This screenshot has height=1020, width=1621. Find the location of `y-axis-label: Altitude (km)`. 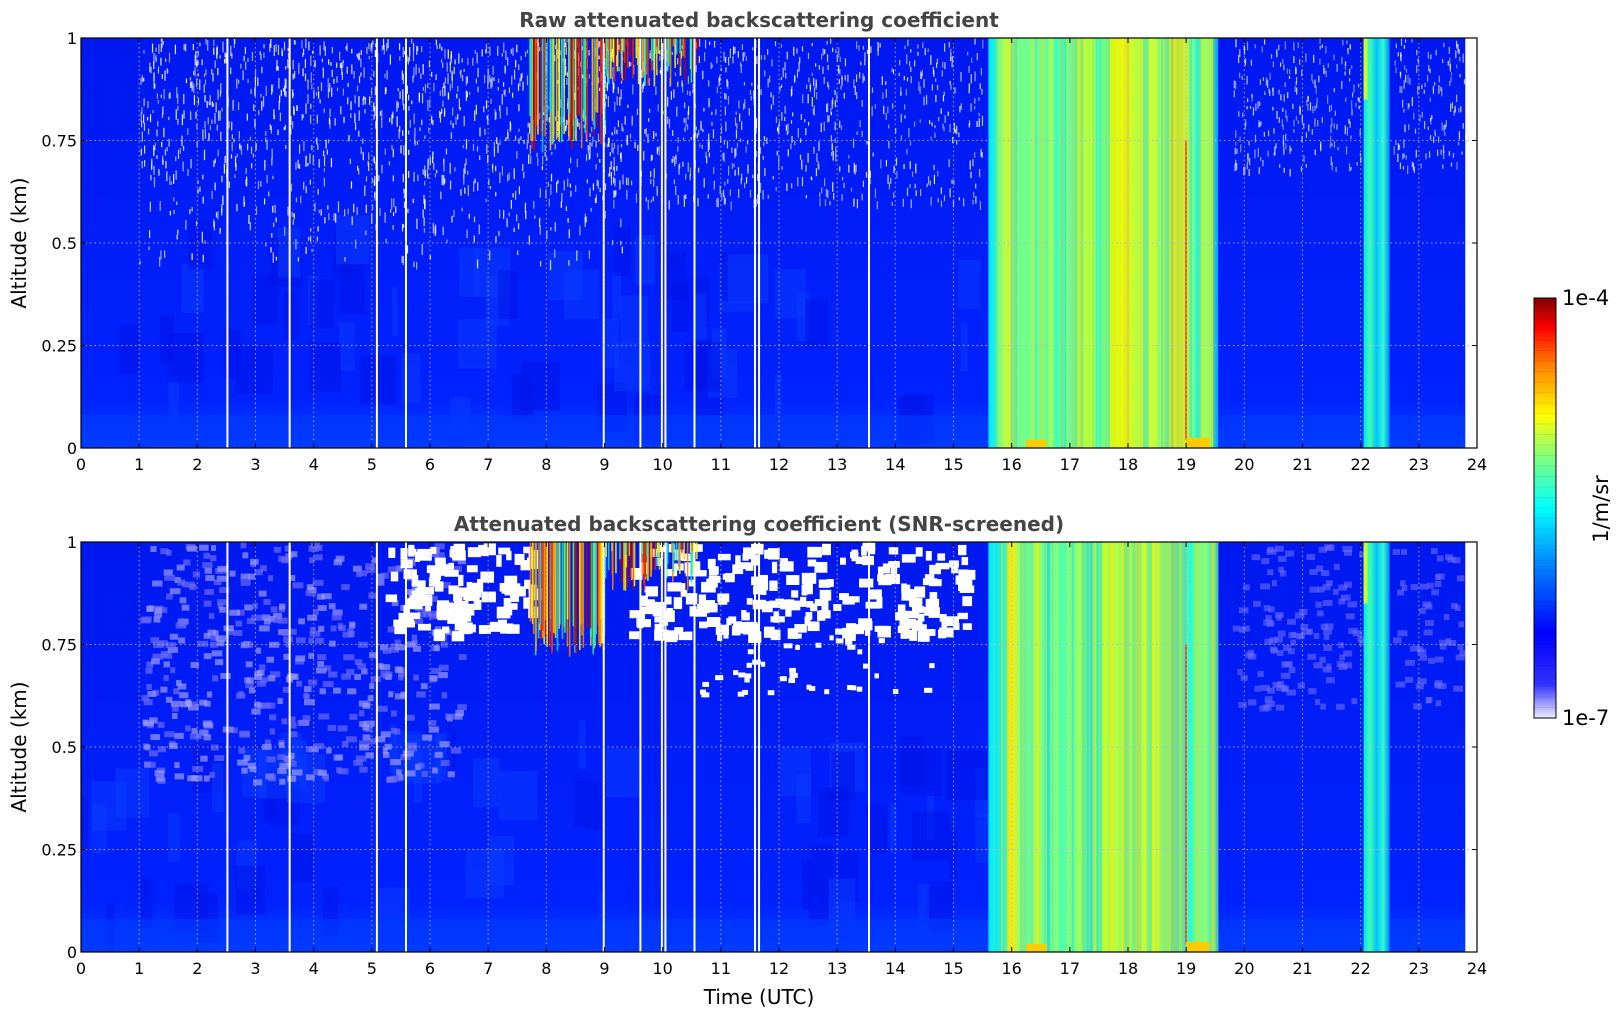

y-axis-label: Altitude (km) is located at coordinates (19, 242).